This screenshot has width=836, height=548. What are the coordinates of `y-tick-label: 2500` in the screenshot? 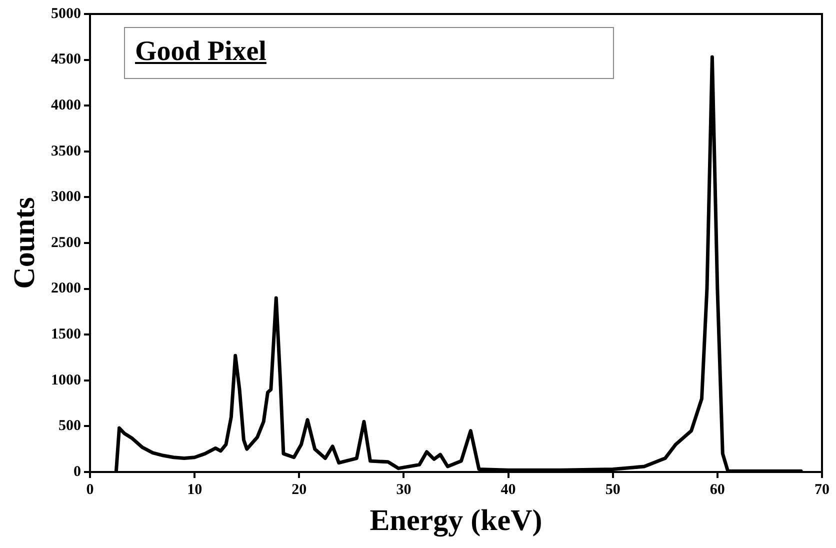 It's located at (66, 242).